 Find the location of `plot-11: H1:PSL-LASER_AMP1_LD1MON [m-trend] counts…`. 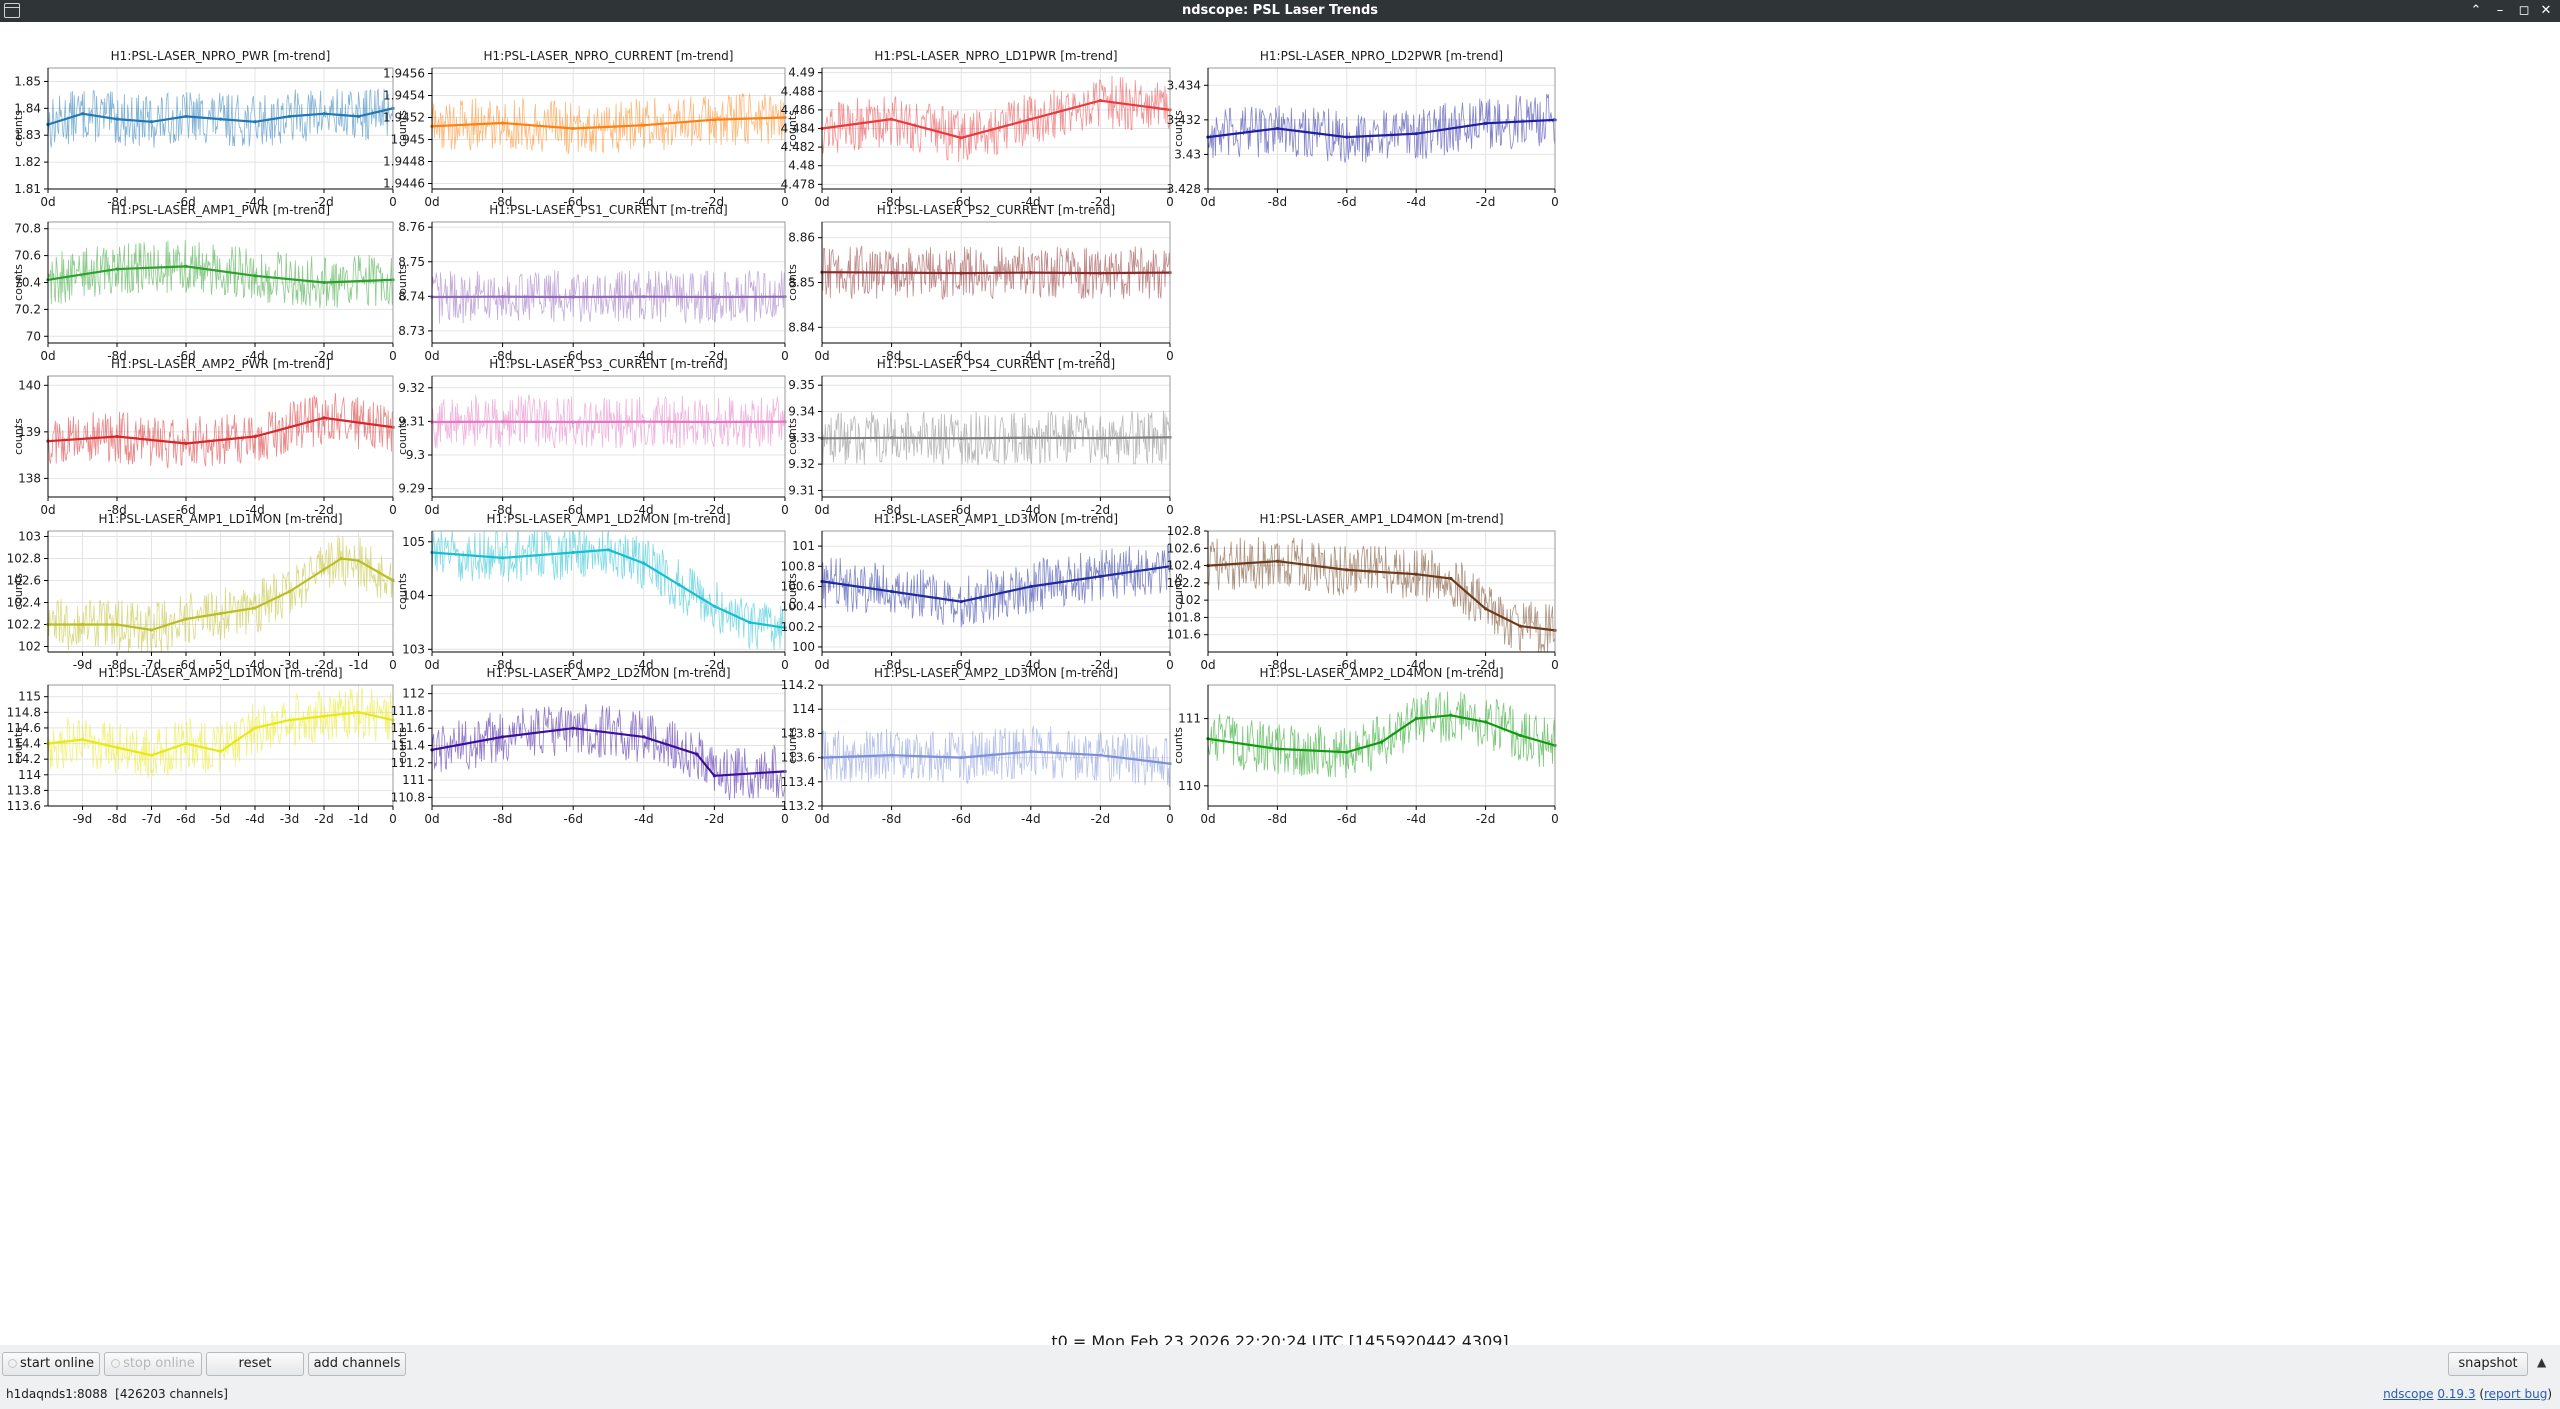

plot-11: H1:PSL-LASER_AMP1_LD1MON [m-trend] counts… is located at coordinates (202, 592).